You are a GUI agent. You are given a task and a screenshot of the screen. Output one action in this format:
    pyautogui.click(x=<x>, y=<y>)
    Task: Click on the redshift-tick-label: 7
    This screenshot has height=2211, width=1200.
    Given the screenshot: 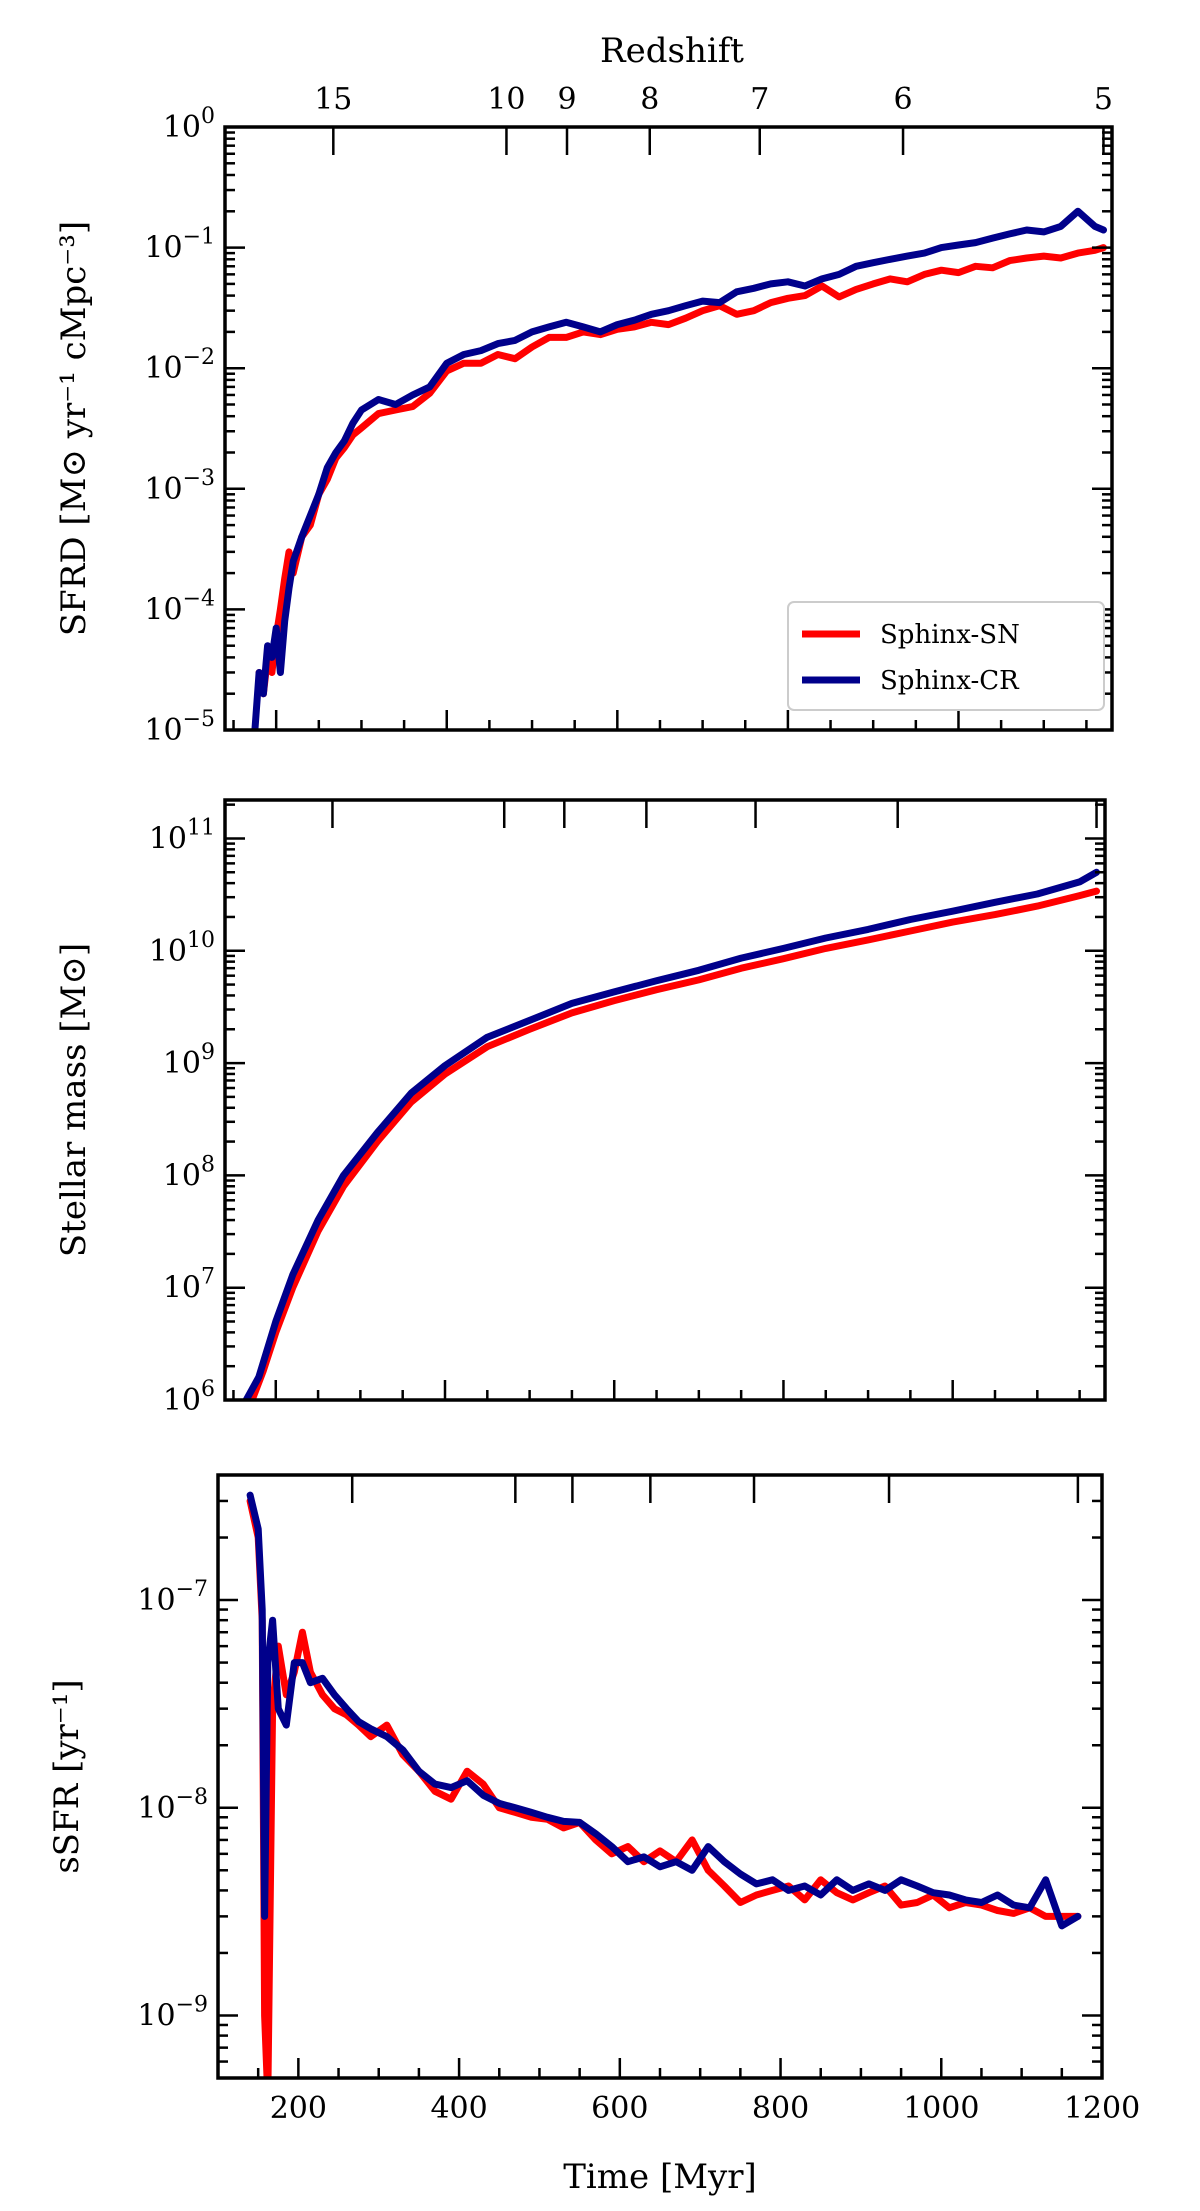 What is the action you would take?
    pyautogui.click(x=759, y=99)
    